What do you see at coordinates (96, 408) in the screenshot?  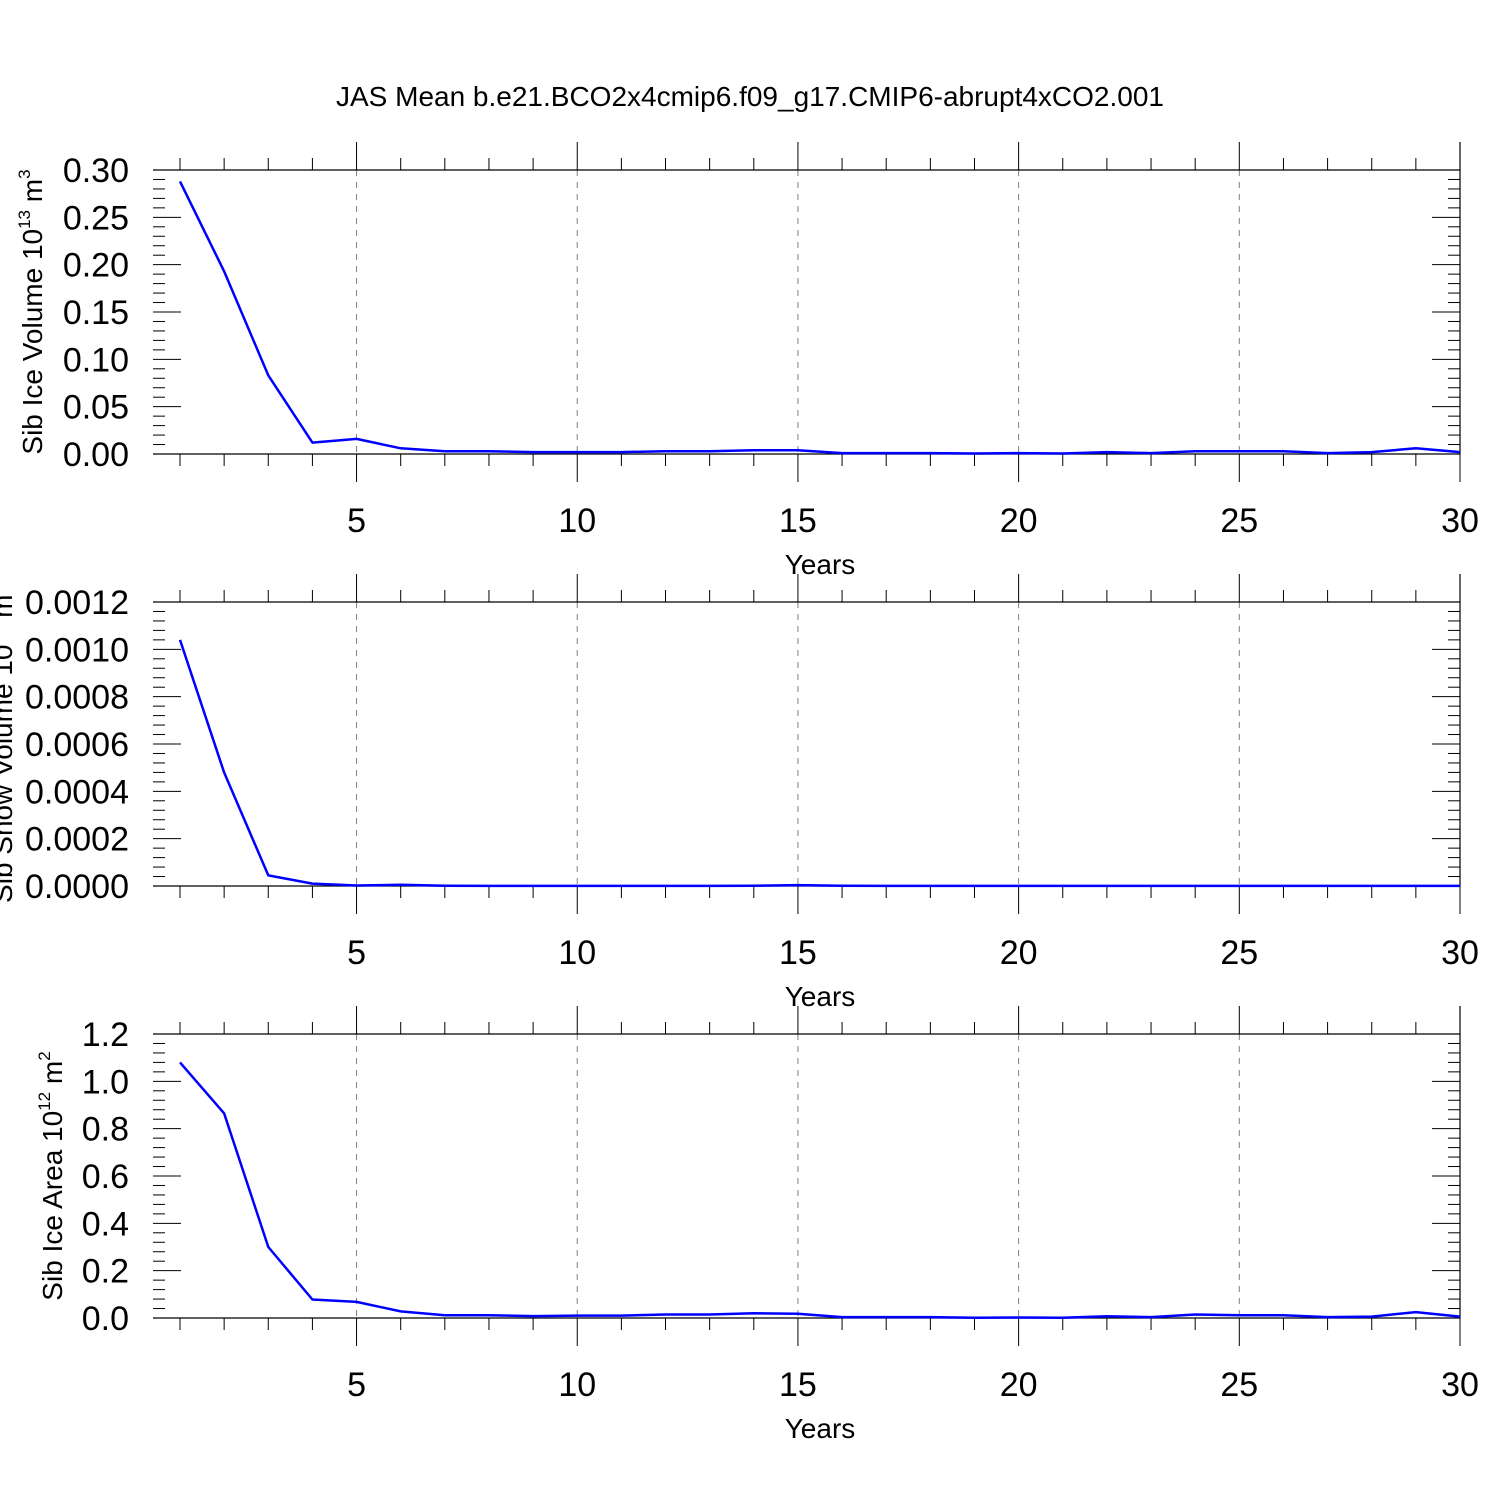 I see `y-tick-label: 0.05` at bounding box center [96, 408].